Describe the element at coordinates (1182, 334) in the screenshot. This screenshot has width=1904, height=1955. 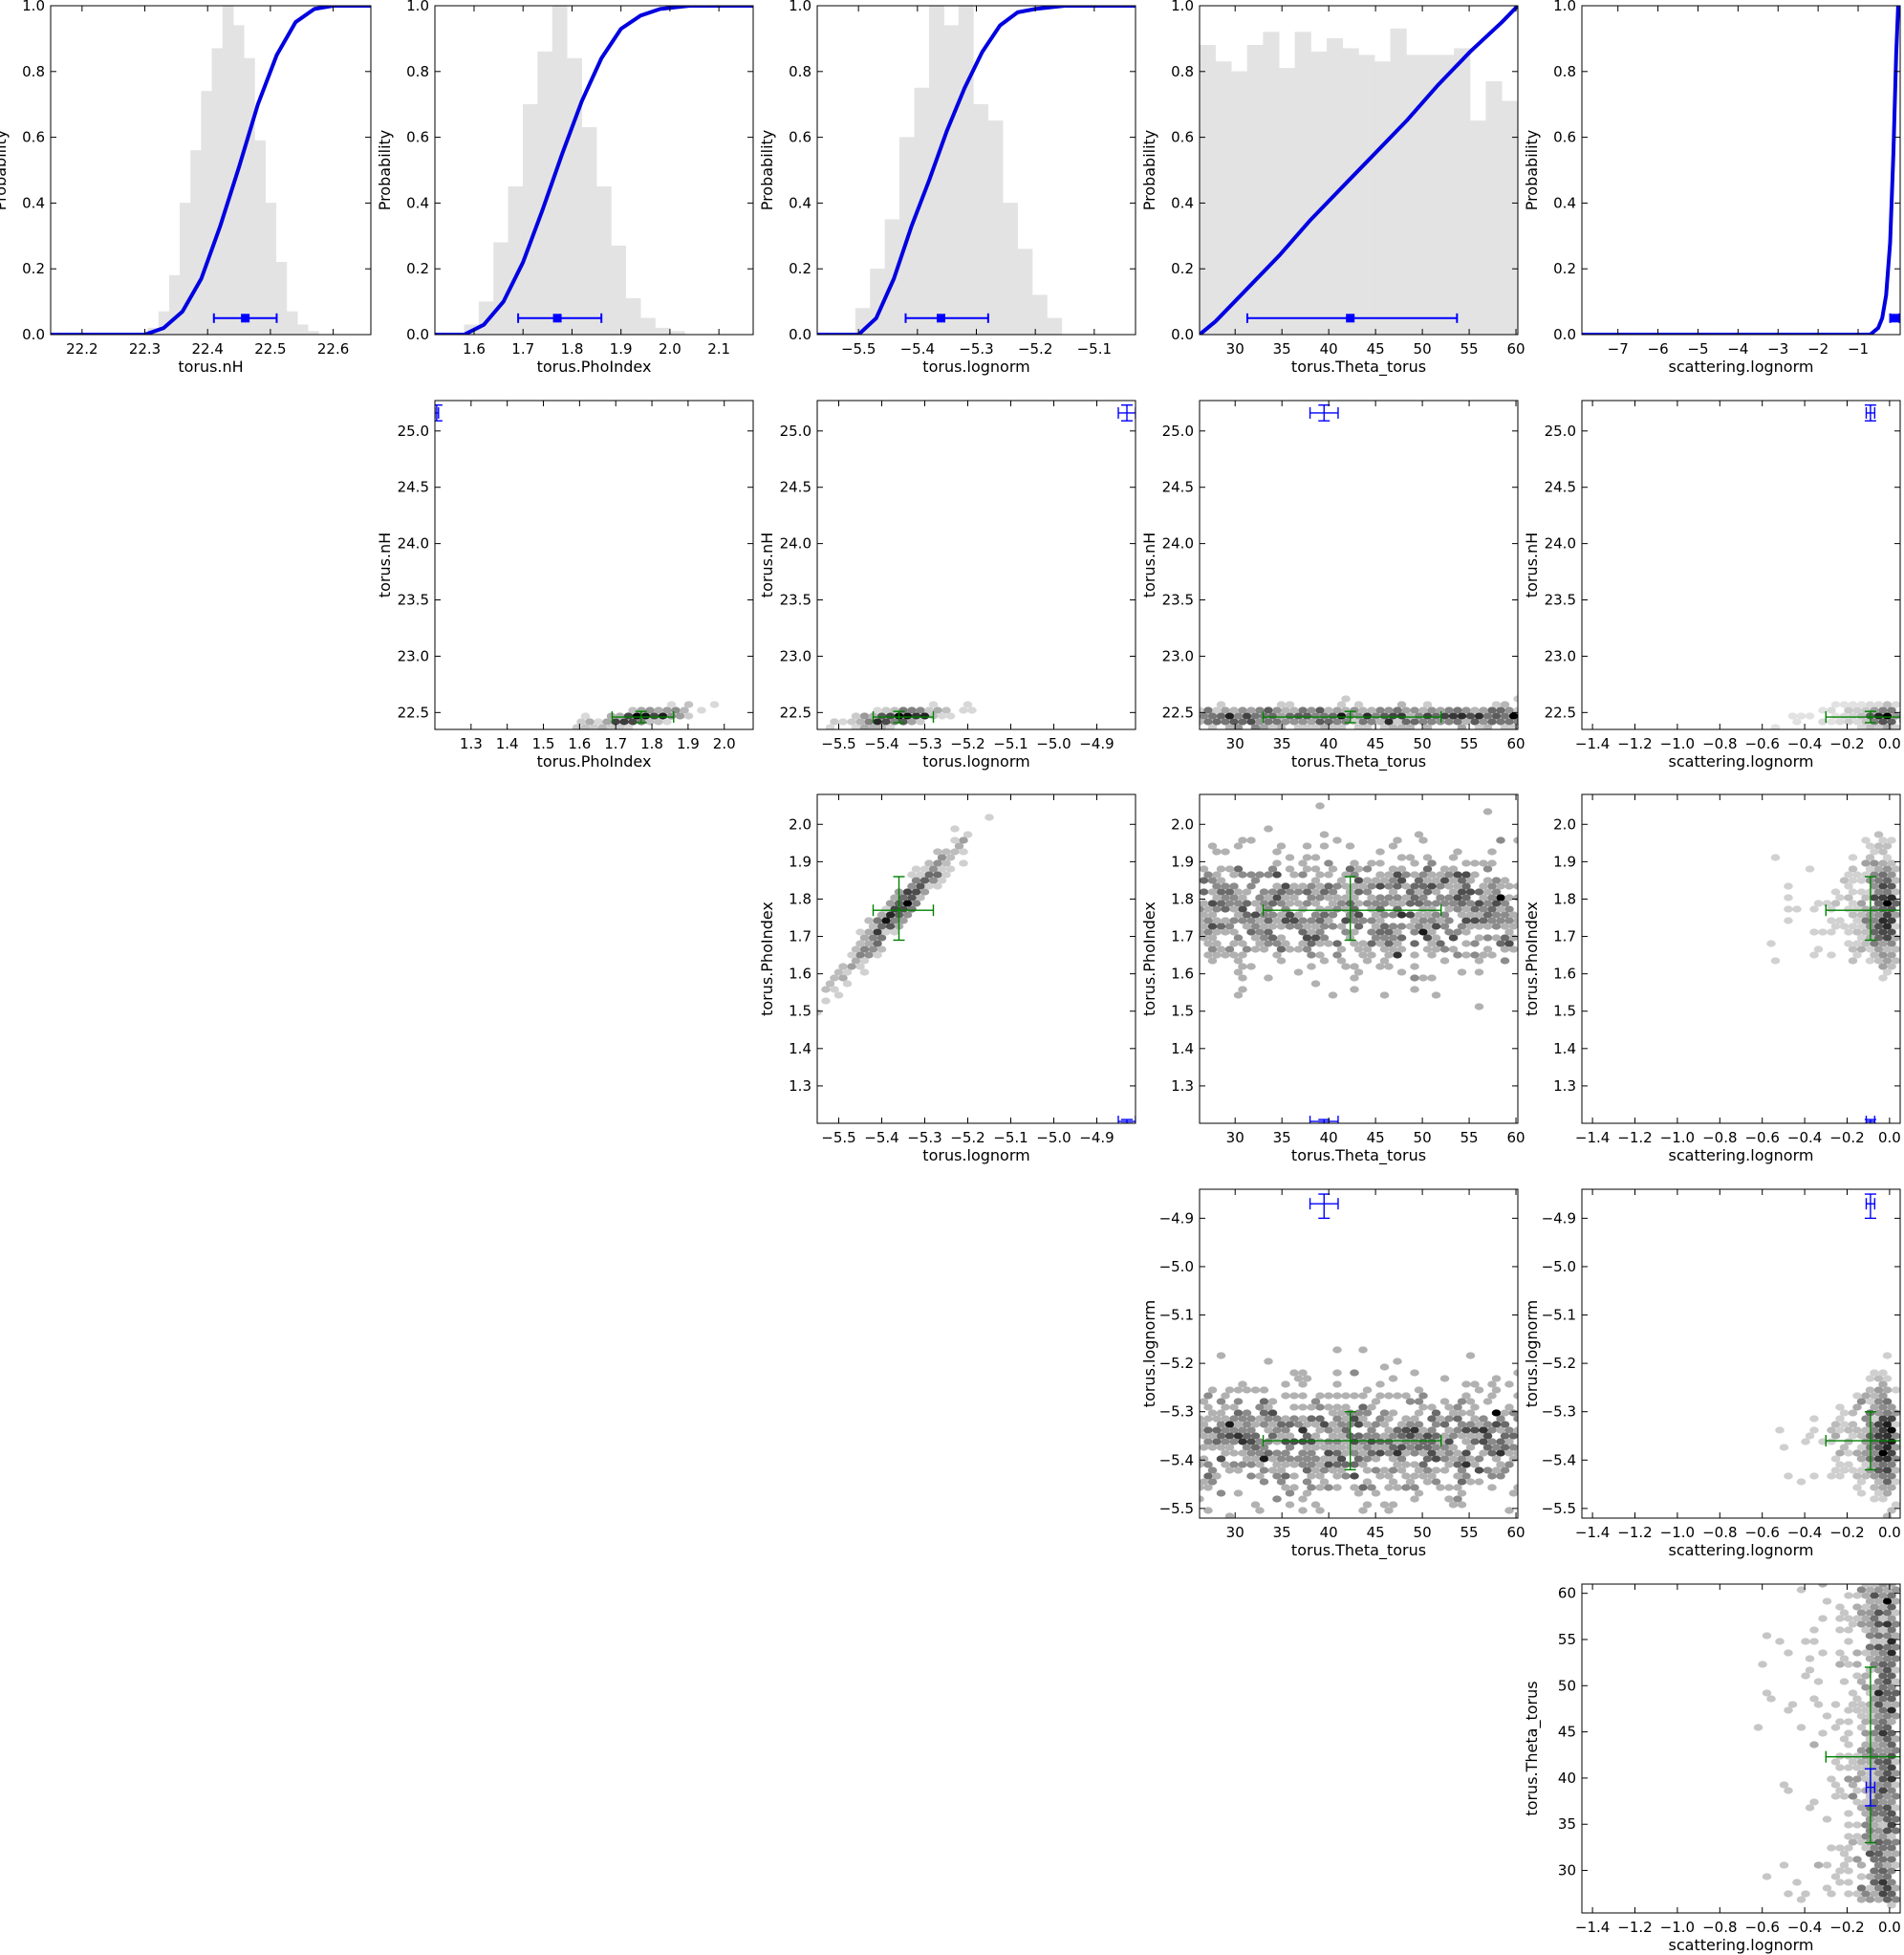
I see `y-tick-label: 0.0` at that location.